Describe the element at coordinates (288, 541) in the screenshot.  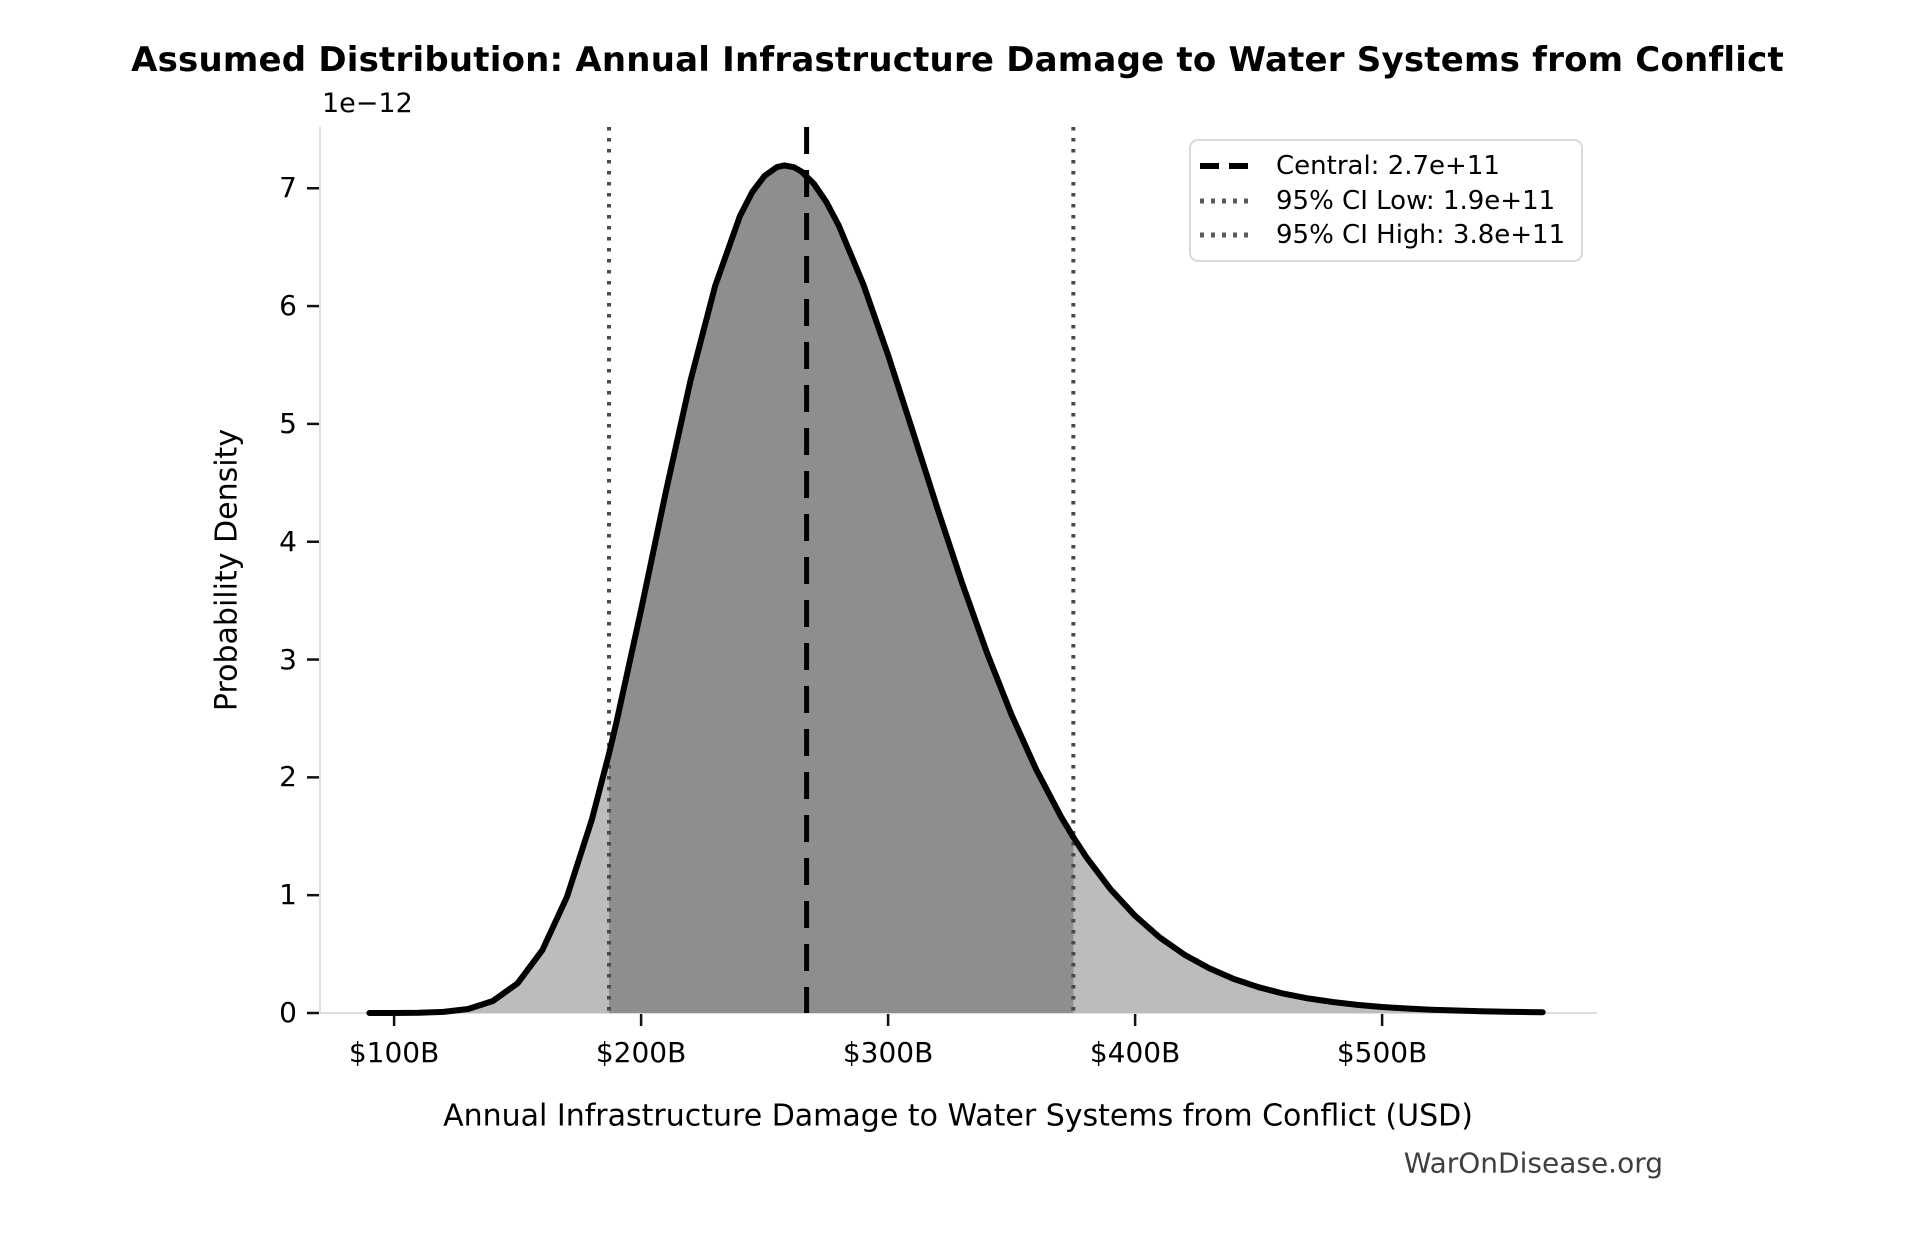
I see `y-tick-label: 4` at that location.